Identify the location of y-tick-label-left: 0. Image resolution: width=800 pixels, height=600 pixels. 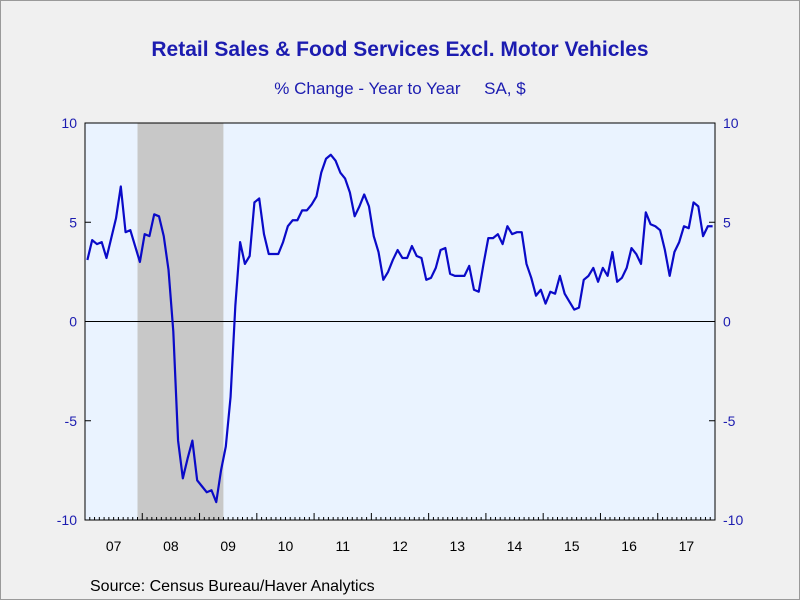
(73, 322).